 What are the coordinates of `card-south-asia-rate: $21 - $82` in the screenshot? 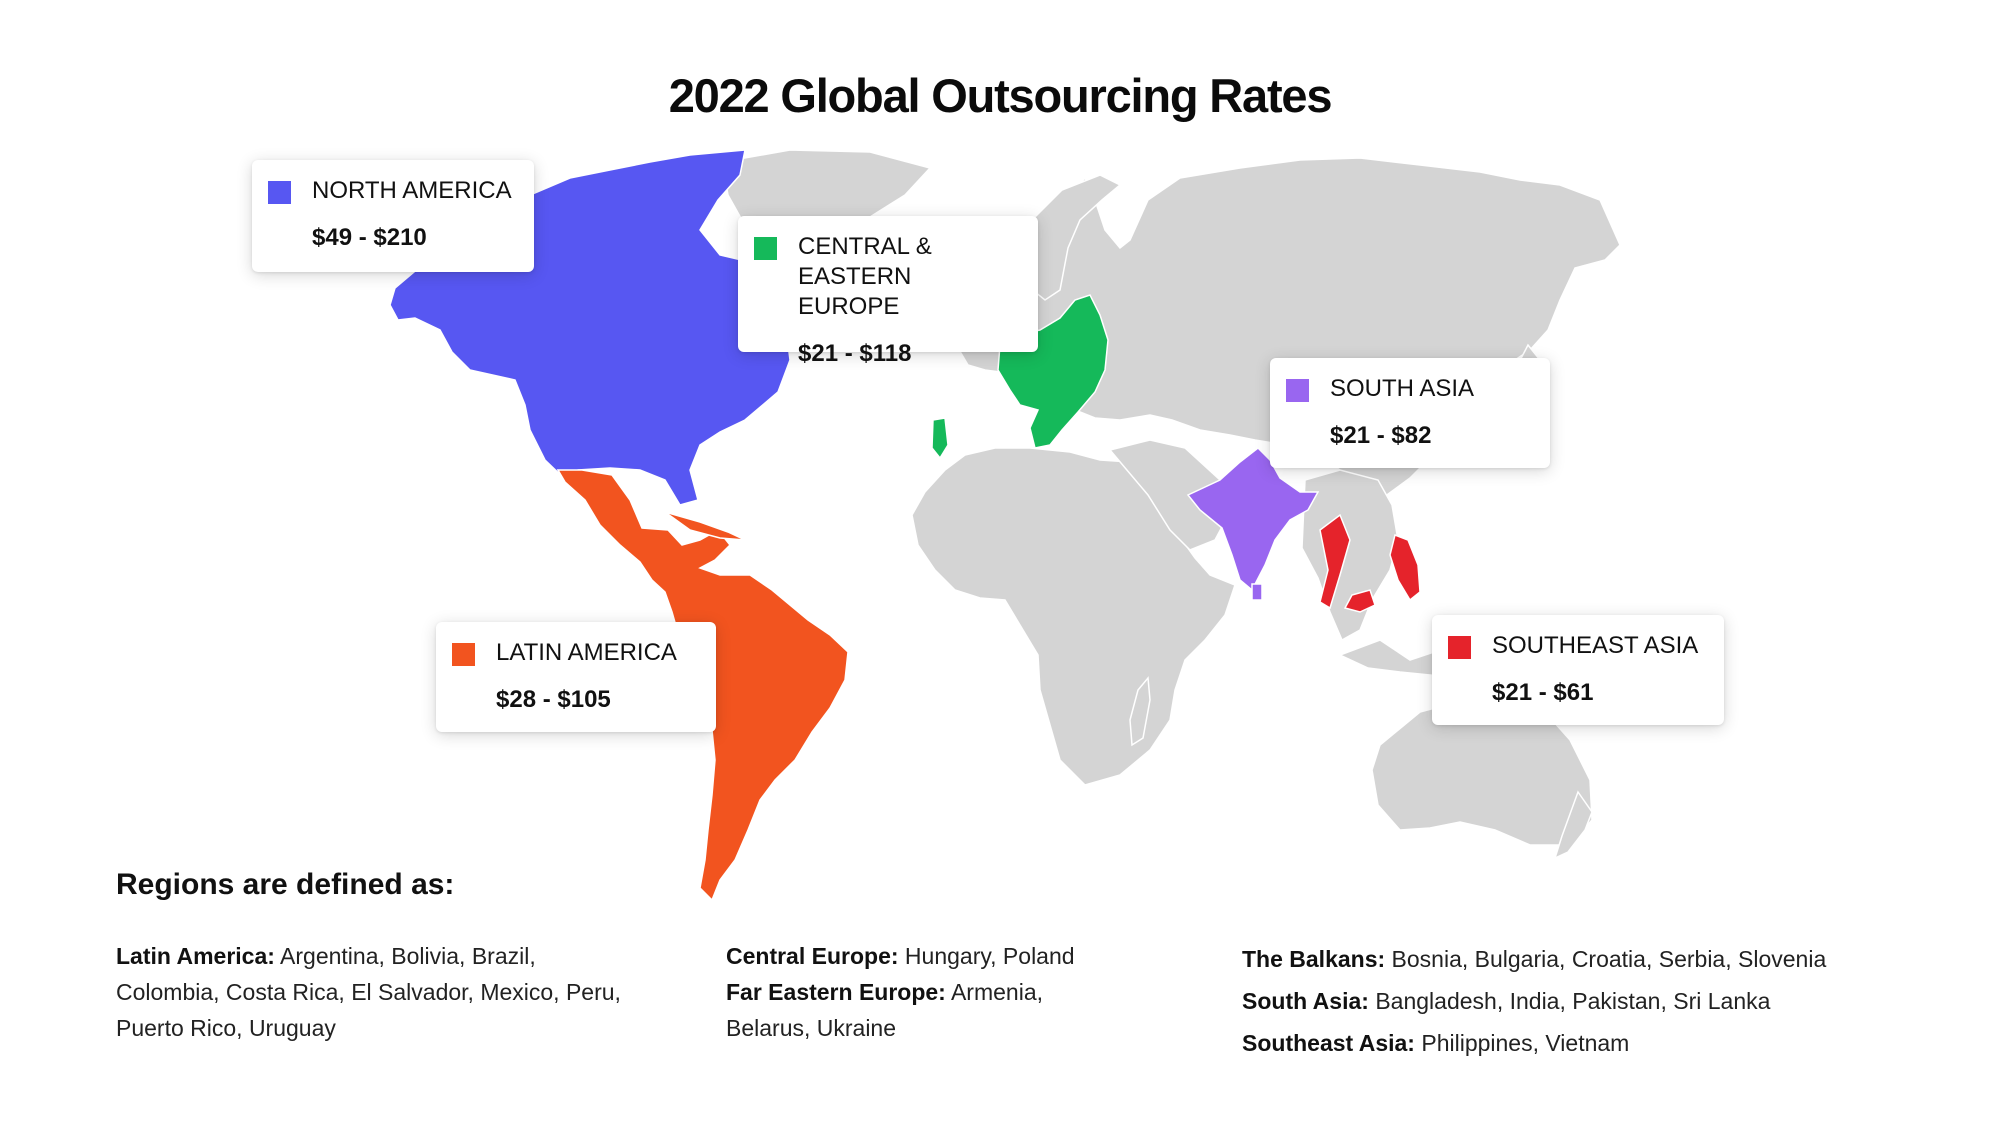 It's located at (1381, 435).